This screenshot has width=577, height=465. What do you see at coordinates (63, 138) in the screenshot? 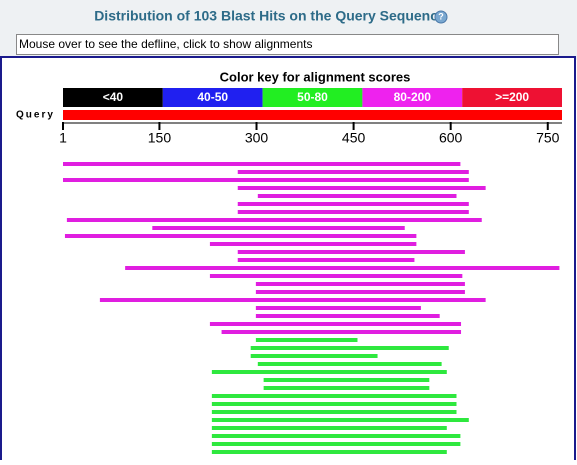
I see `tick-label: 1` at bounding box center [63, 138].